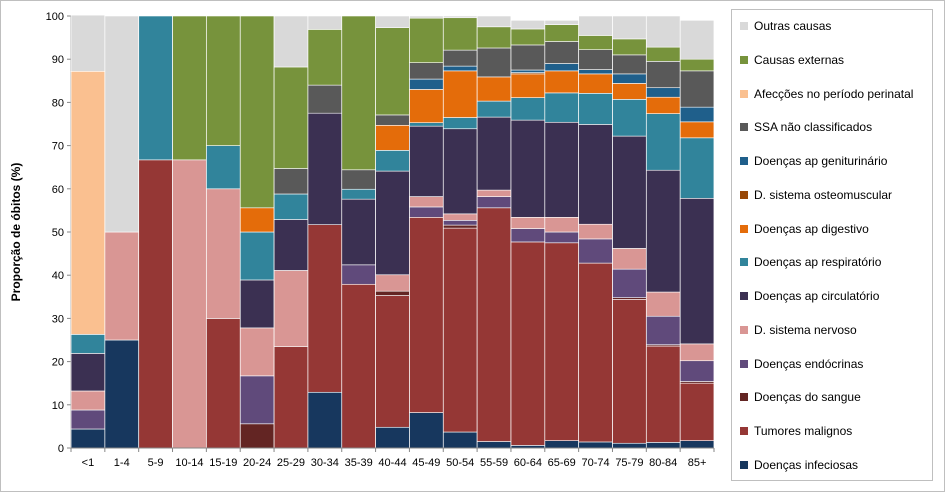  Describe the element at coordinates (697, 463) in the screenshot. I see `x-tick-label: 85+` at that location.